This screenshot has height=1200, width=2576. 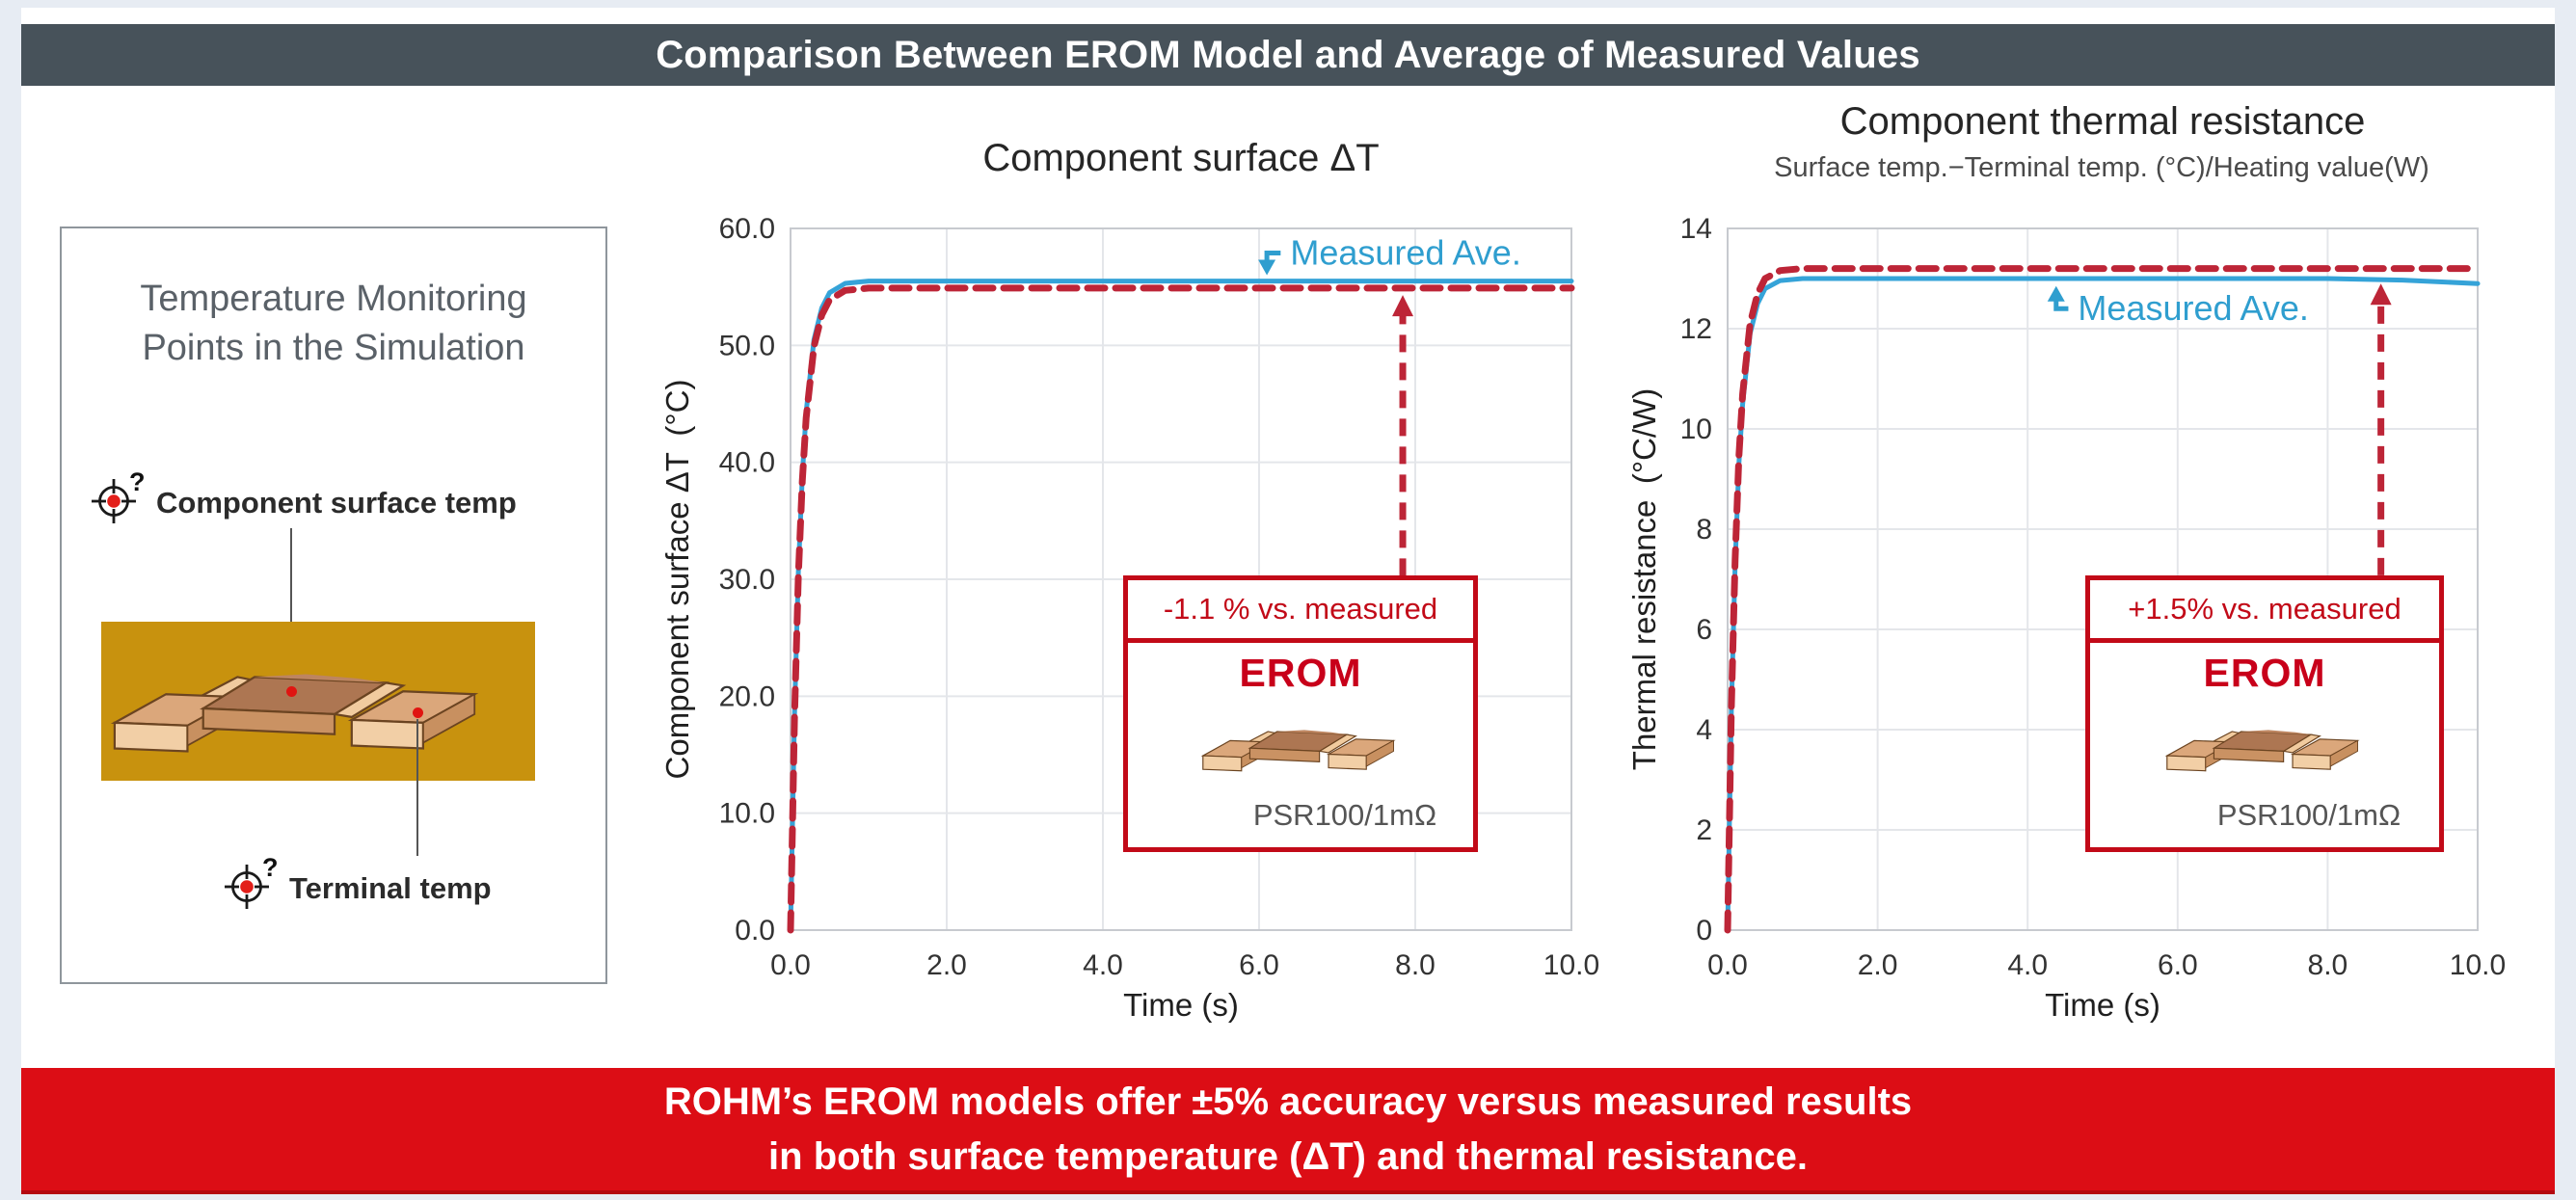 What do you see at coordinates (417, 788) in the screenshot?
I see `connector-line-terminal` at bounding box center [417, 788].